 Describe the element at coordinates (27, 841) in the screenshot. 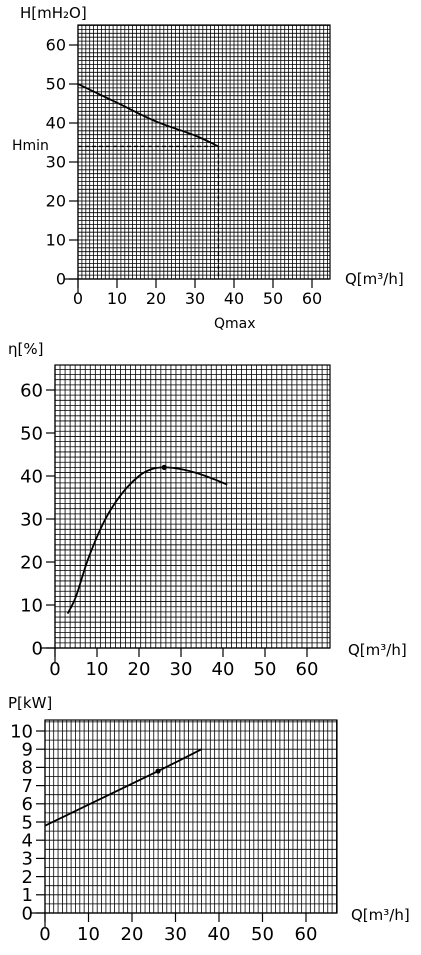

I see `y-tick-label: 4` at that location.